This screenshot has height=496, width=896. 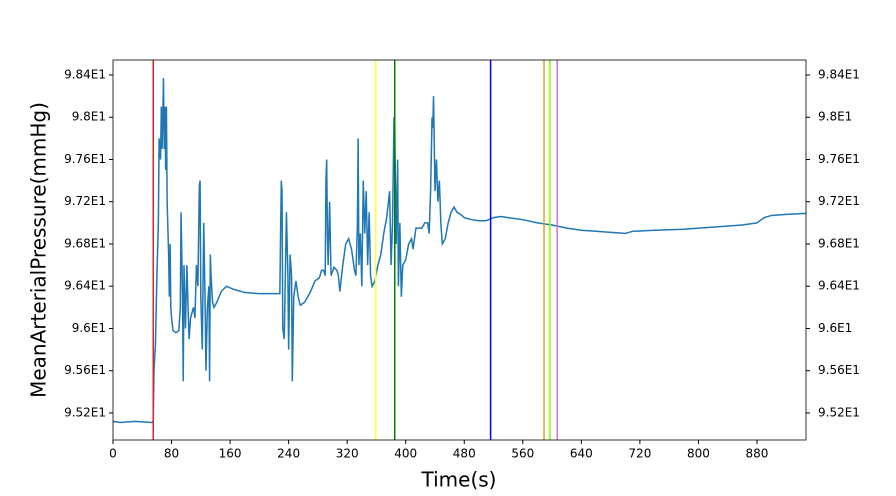 I want to click on y-tick-label: 9.52E1, so click(x=85, y=412).